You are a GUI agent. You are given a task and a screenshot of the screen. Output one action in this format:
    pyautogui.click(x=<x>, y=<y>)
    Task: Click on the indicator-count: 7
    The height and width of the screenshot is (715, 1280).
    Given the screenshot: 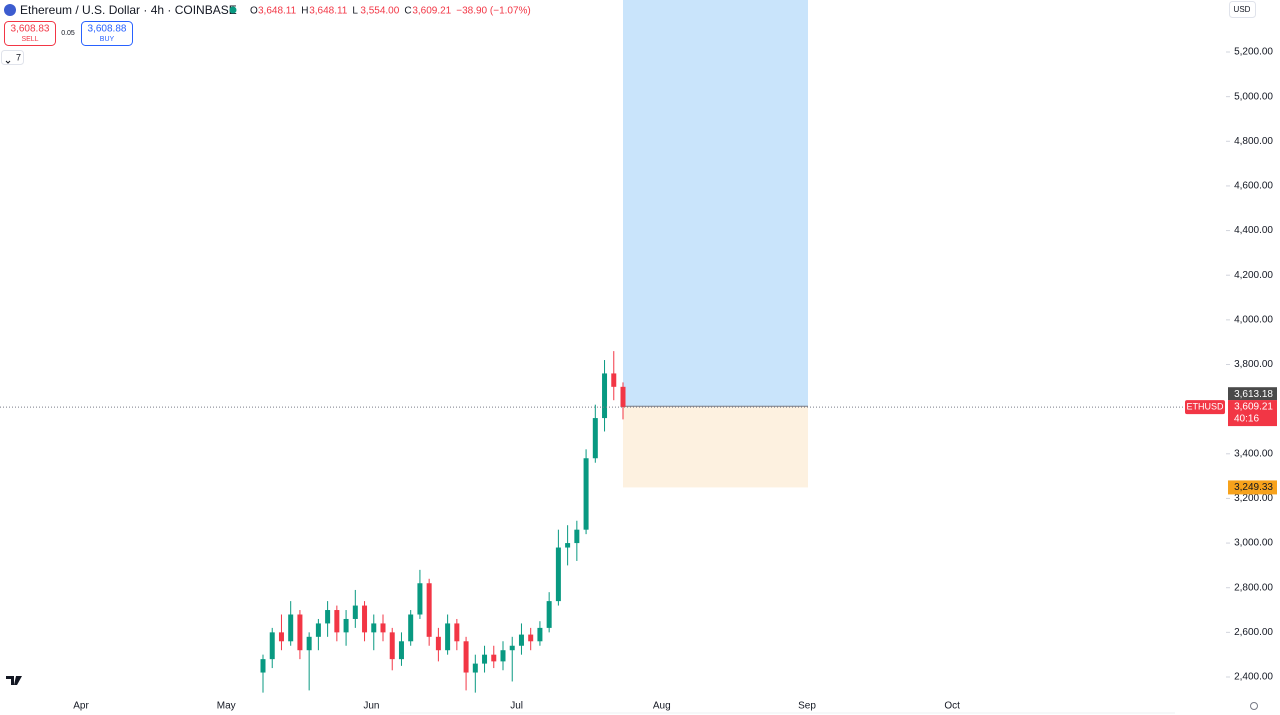 What is the action you would take?
    pyautogui.click(x=18, y=57)
    